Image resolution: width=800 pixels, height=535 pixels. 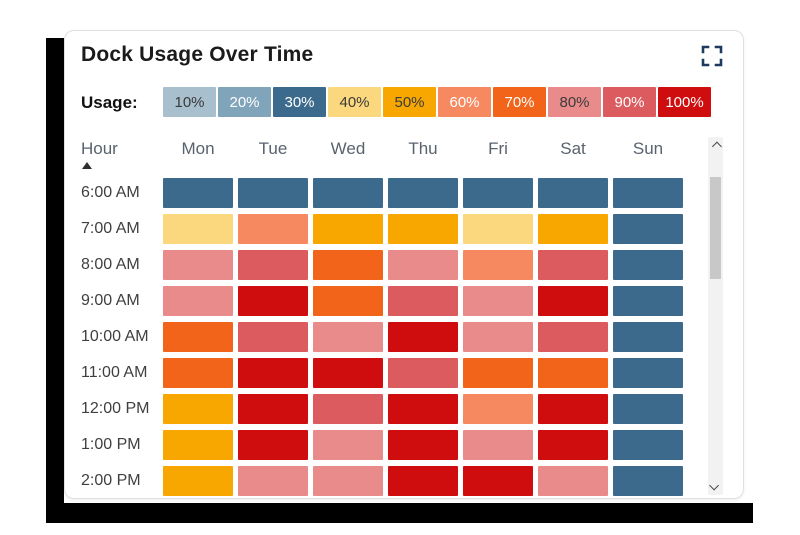 I want to click on heatmap-cell-mon-30pct, so click(x=198, y=193).